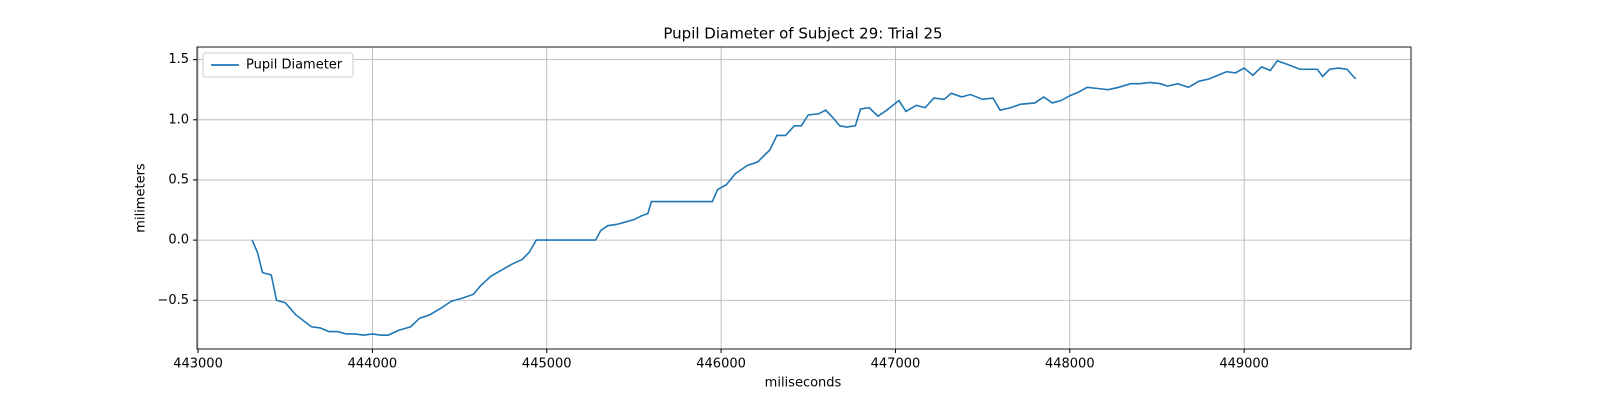 The image size is (1600, 404). Describe the element at coordinates (294, 65) in the screenshot. I see `legend-label: Pupil Diameter` at that location.